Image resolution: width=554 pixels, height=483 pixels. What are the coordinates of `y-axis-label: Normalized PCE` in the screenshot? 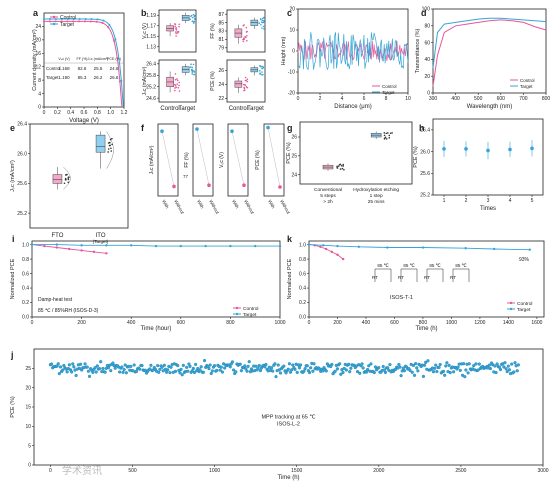 It's located at (290, 278).